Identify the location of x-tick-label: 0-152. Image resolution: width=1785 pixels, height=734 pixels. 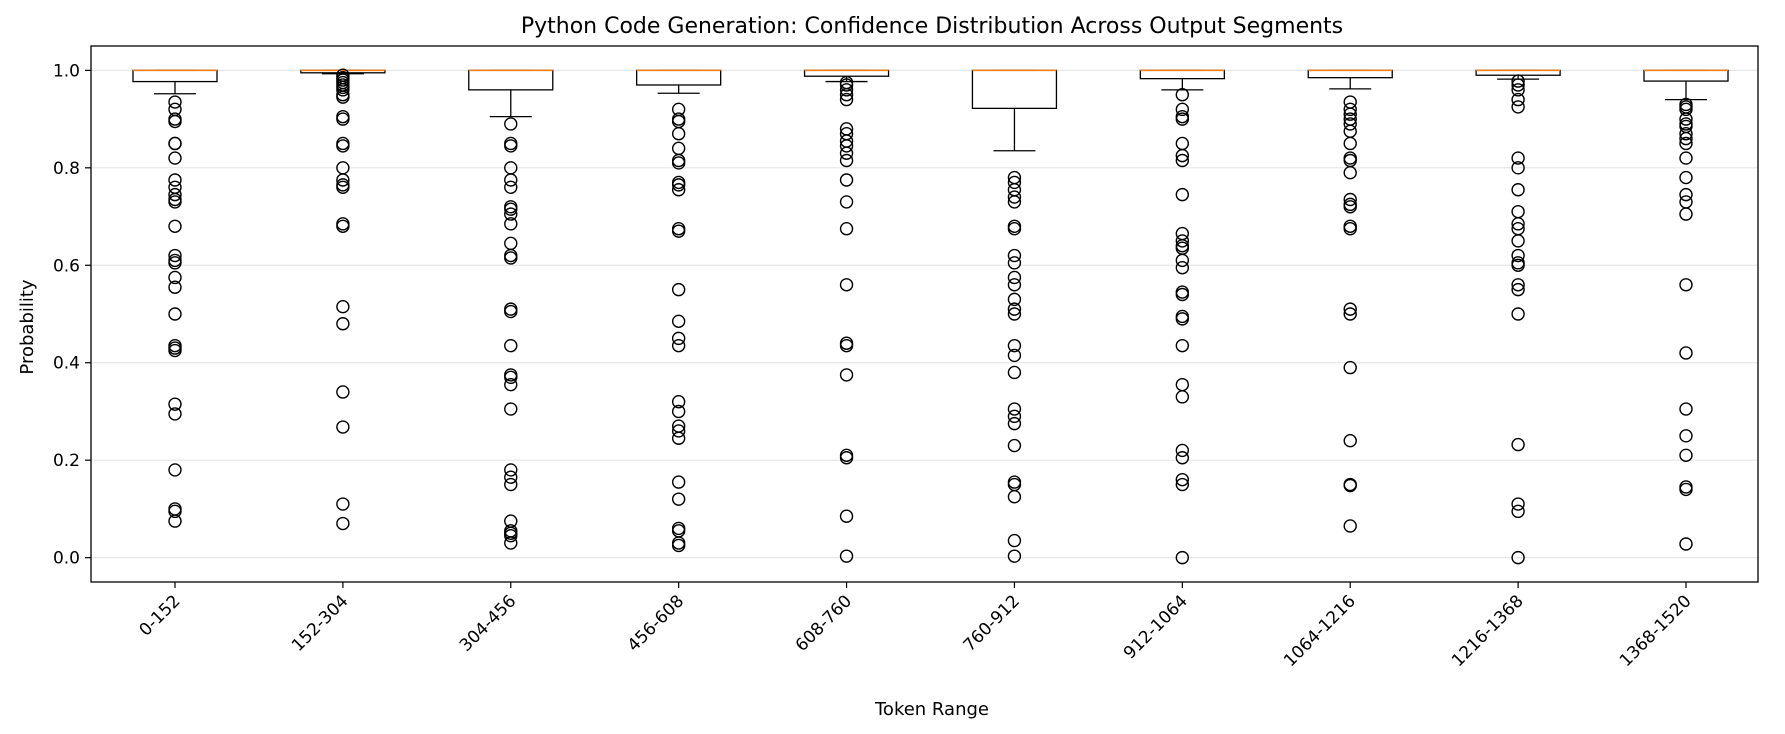
(159, 615).